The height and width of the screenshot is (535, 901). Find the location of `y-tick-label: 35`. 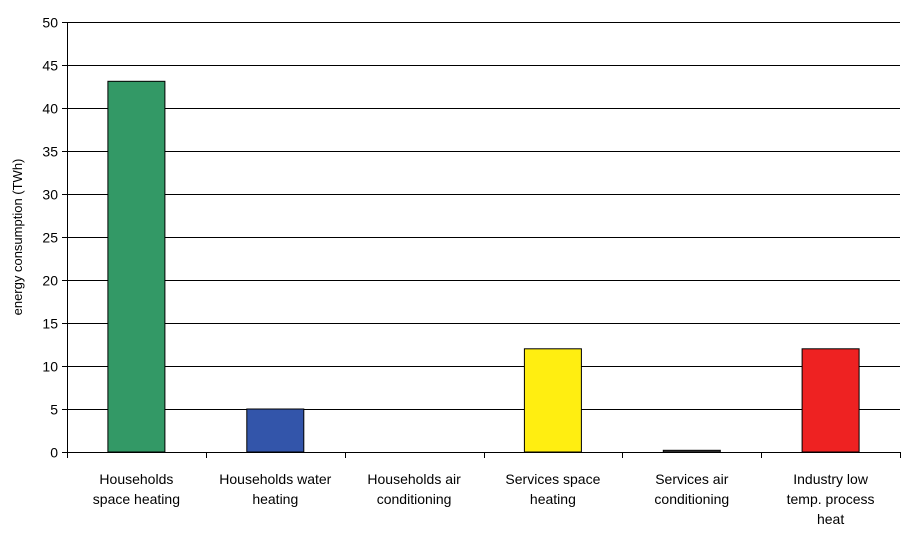

y-tick-label: 35 is located at coordinates (50, 152).